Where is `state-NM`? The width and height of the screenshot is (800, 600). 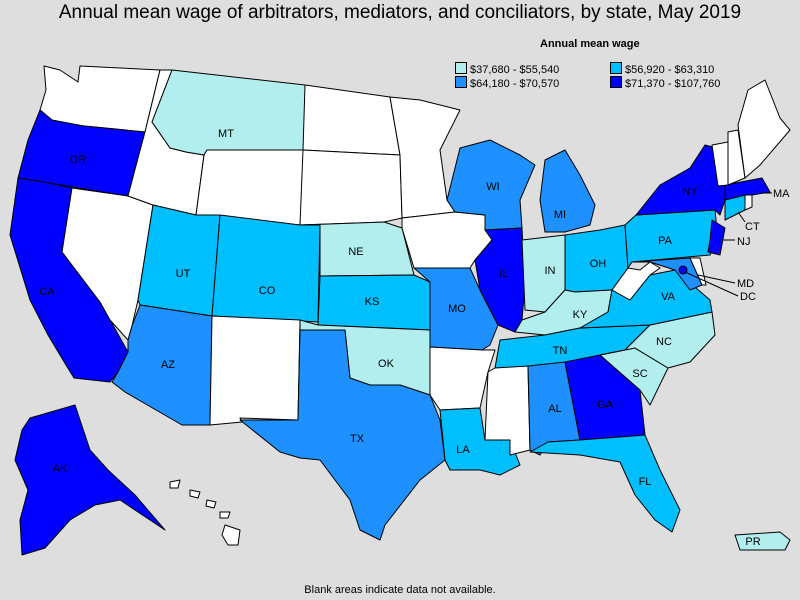 state-NM is located at coordinates (255, 370).